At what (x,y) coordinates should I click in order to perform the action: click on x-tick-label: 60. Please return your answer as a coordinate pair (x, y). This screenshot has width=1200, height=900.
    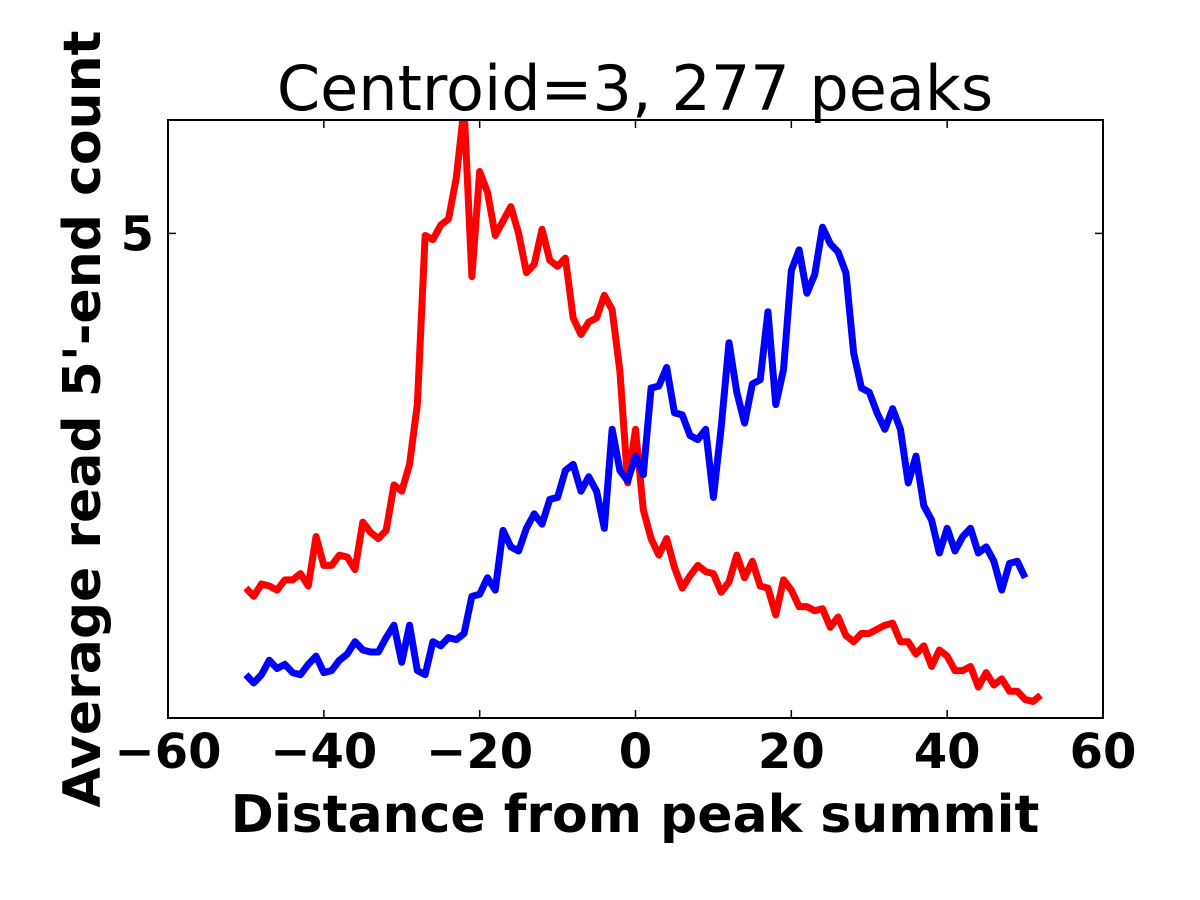
    Looking at the image, I should click on (1103, 752).